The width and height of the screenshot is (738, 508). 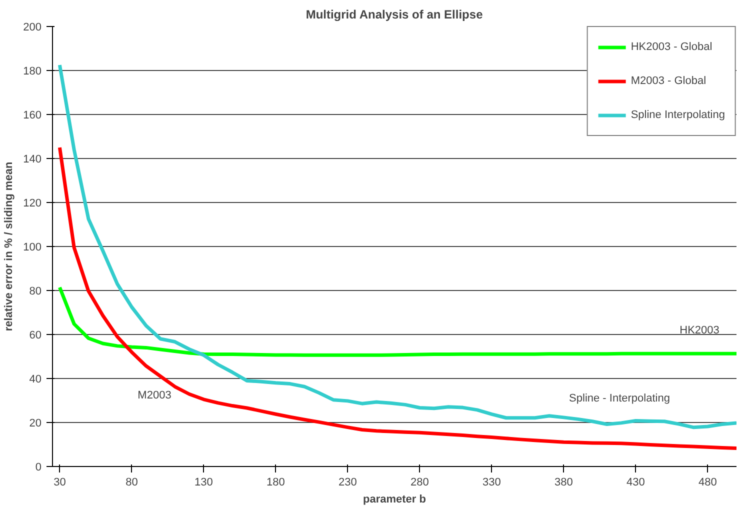 What do you see at coordinates (60, 482) in the screenshot?
I see `x-tick-label: 30` at bounding box center [60, 482].